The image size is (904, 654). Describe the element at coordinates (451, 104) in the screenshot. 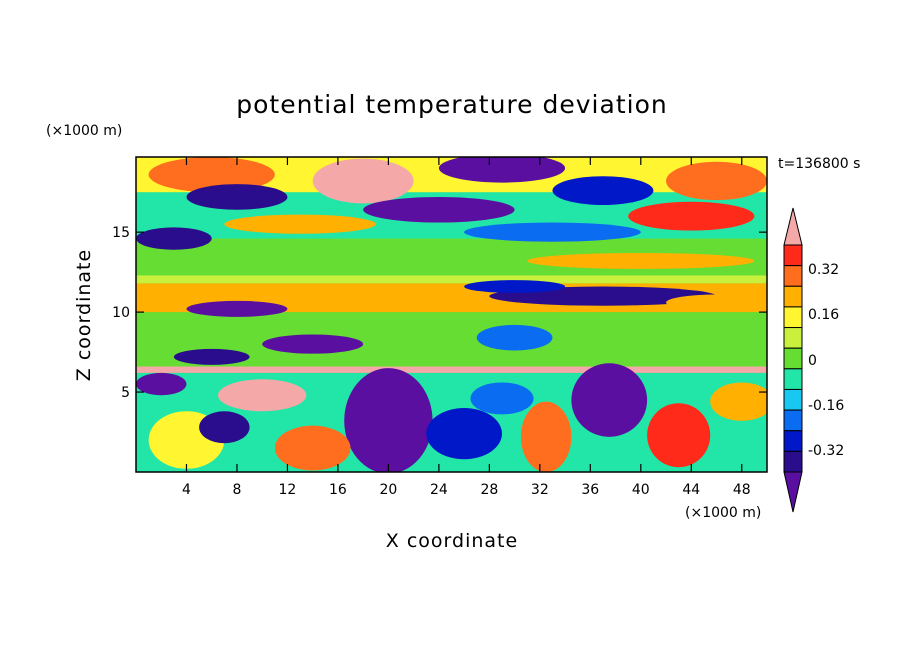

I see `chart-title: potential temperature deviation` at that location.